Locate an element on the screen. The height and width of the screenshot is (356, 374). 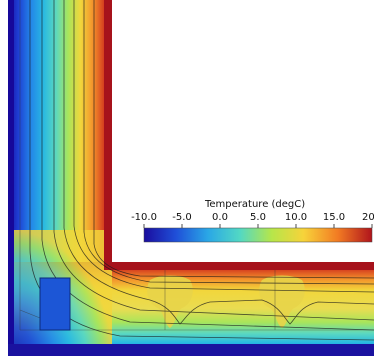
inner-edge-vertical is located at coordinates (108, 133).